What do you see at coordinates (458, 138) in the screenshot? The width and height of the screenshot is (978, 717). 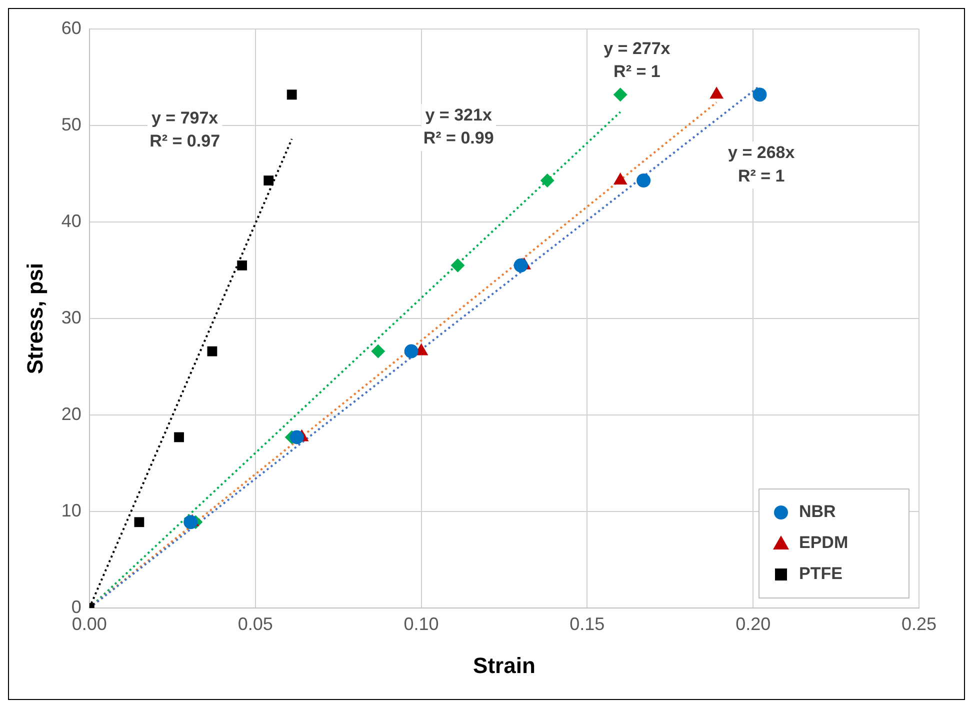 I see `annotation: R² = 0.99` at bounding box center [458, 138].